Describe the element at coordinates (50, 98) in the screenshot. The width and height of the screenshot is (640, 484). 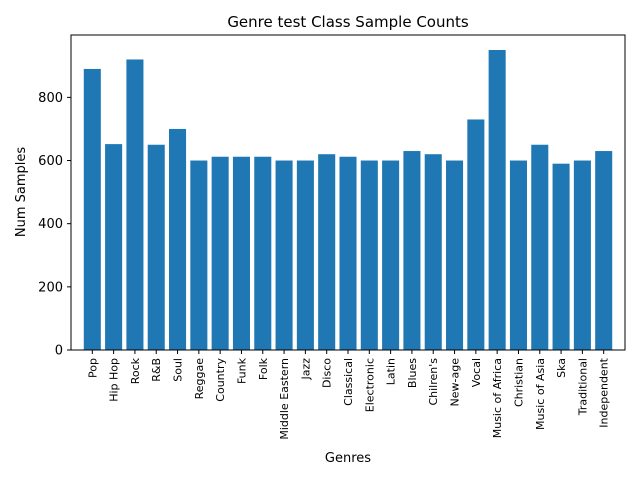
I see `y-tick-label: 800` at that location.